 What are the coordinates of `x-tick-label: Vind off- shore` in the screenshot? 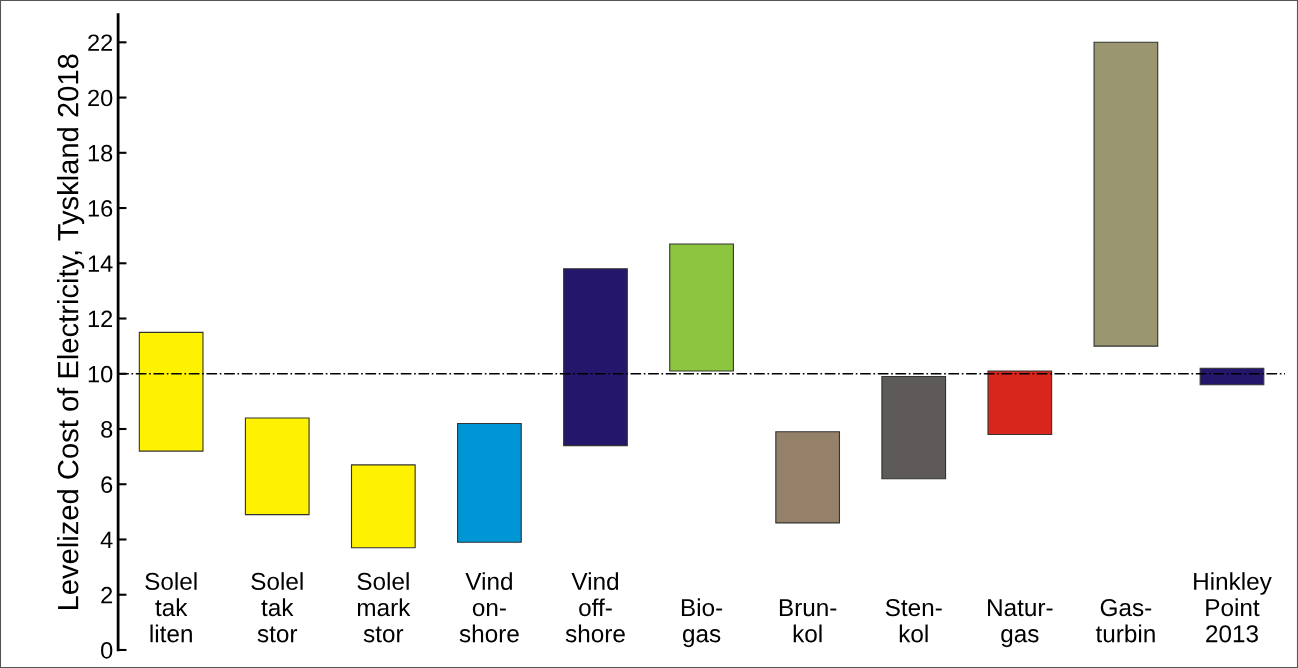 It's located at (595, 607).